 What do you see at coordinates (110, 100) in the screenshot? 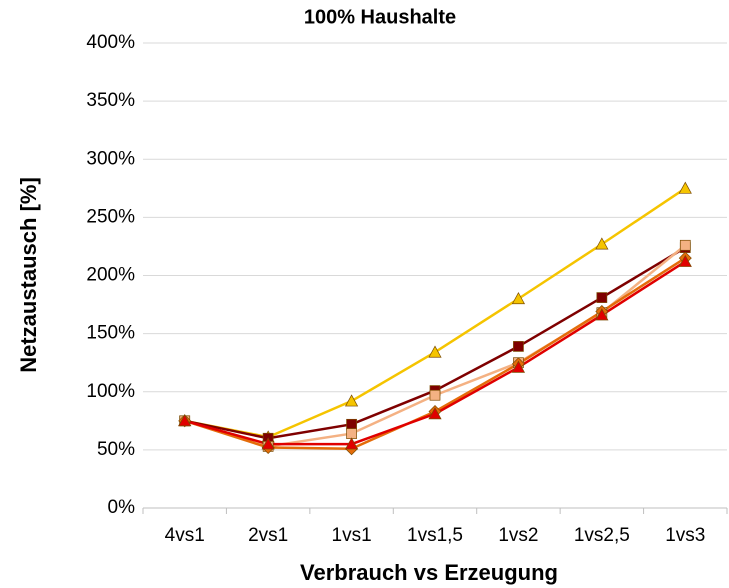
I see `y-tick-label: 350%` at bounding box center [110, 100].